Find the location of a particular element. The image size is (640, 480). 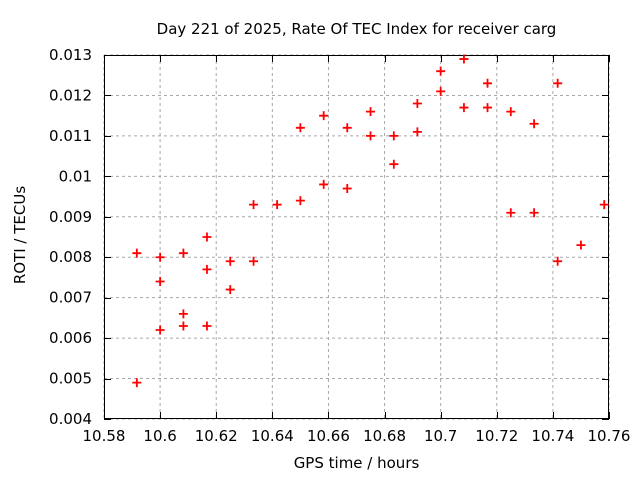

x-tick-label: 10.76 is located at coordinates (609, 436).